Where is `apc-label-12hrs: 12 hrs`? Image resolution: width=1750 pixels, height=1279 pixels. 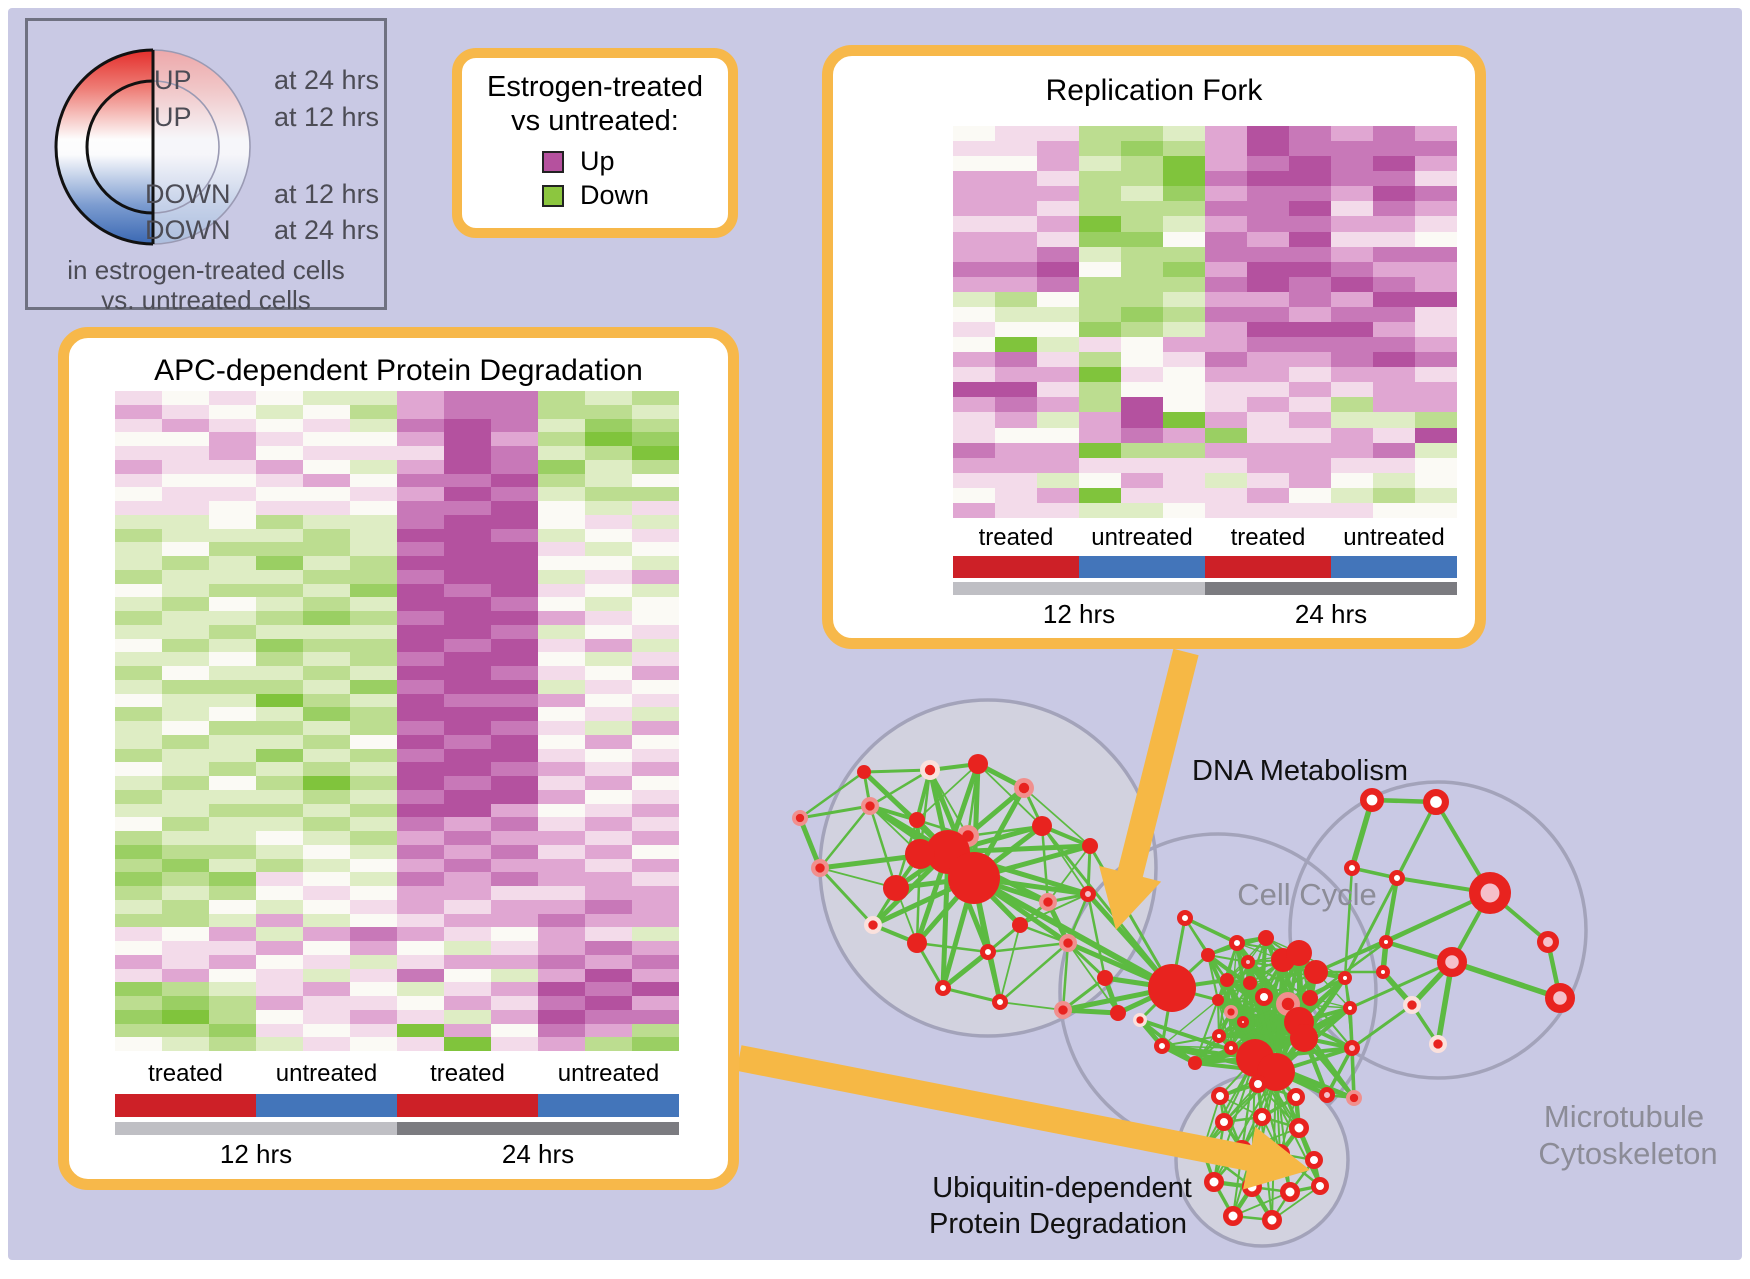 apc-label-12hrs: 12 hrs is located at coordinates (256, 1154).